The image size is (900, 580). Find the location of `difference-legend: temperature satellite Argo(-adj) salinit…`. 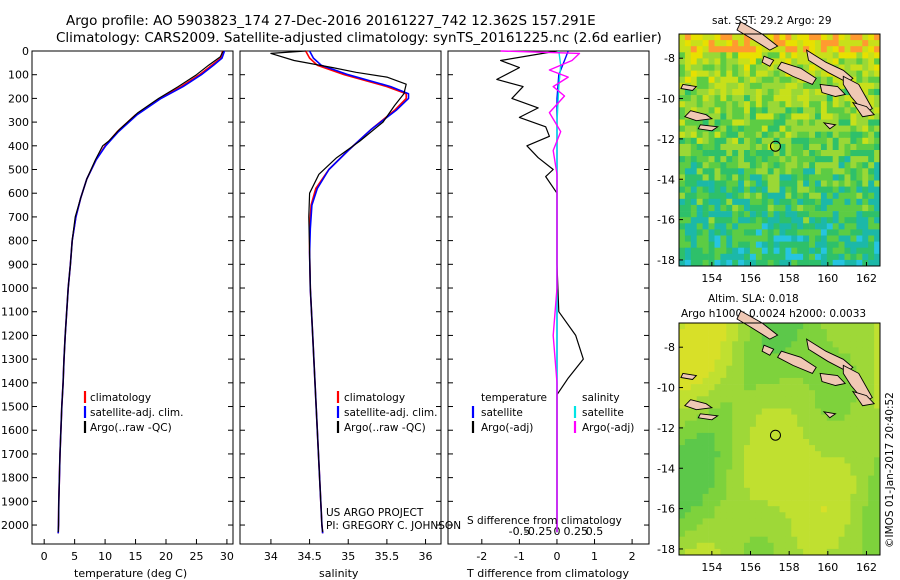

difference-legend: temperature satellite Argo(-adj) salinit… is located at coordinates (552, 413).